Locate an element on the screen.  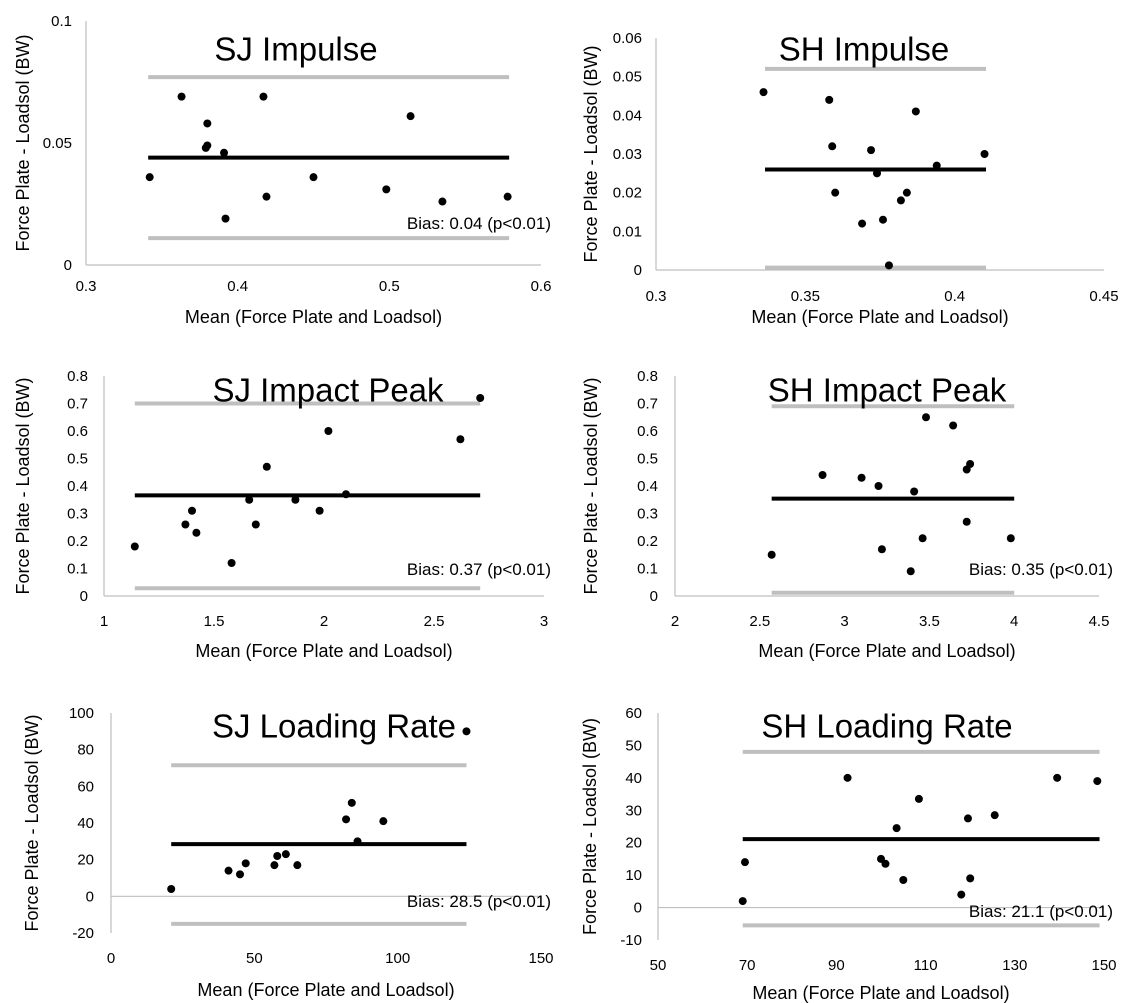
bias-annotation: Bias: 21.1 (p<0.01) is located at coordinates (1041, 911).